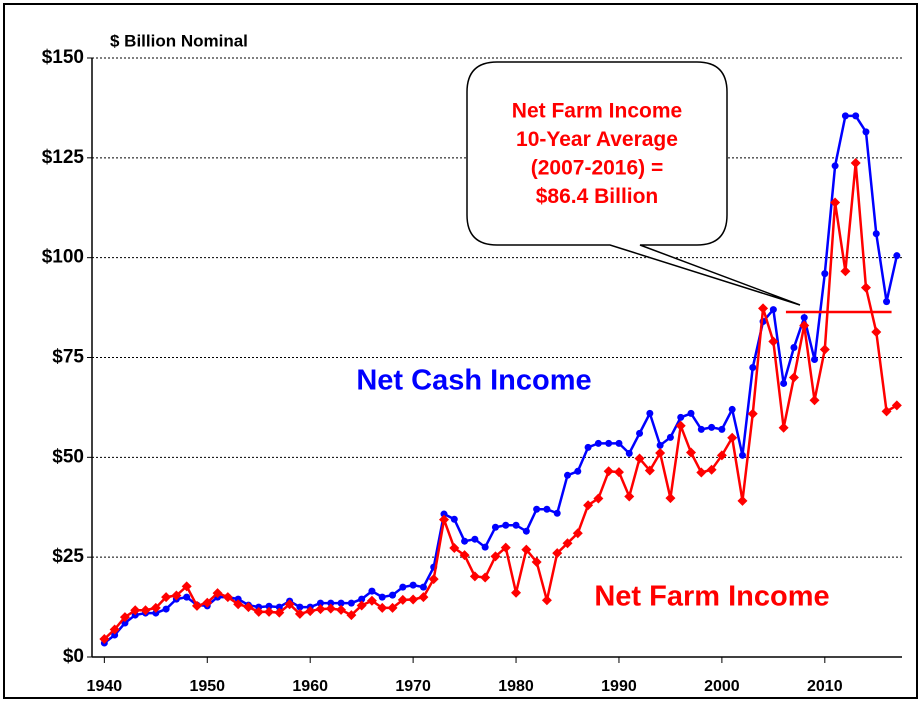  Describe the element at coordinates (63, 57) in the screenshot. I see `y-tick-label: $150` at that location.